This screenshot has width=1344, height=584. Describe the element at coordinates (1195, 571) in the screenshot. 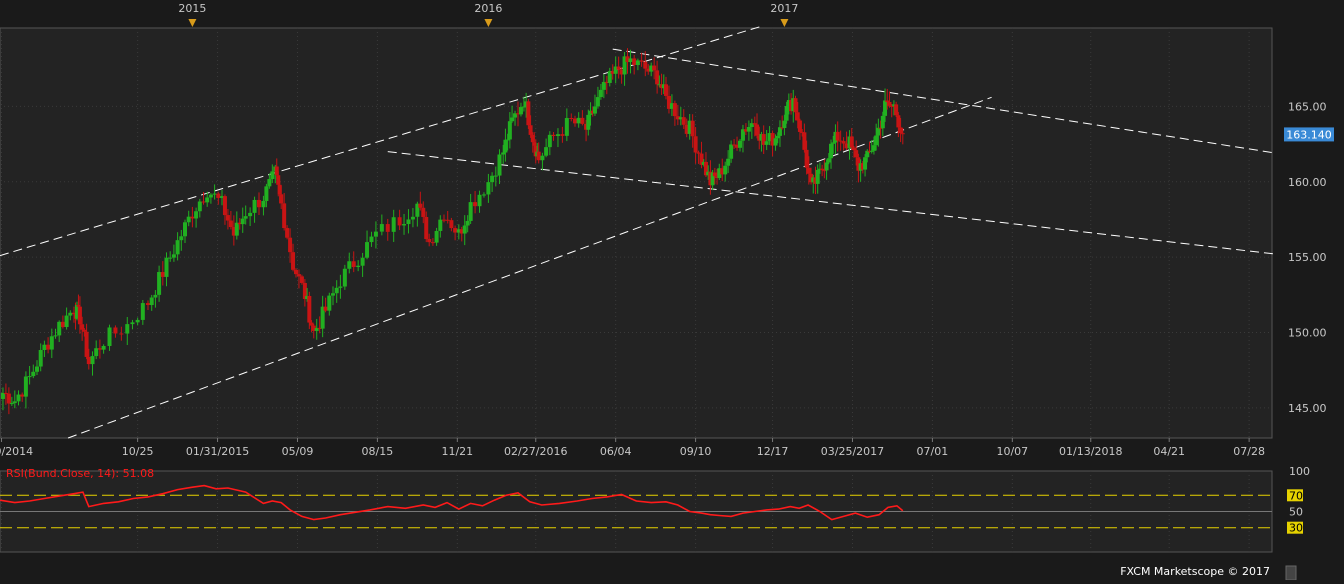

I see `footer-brand: FXCM Marketscope © 2017` at that location.